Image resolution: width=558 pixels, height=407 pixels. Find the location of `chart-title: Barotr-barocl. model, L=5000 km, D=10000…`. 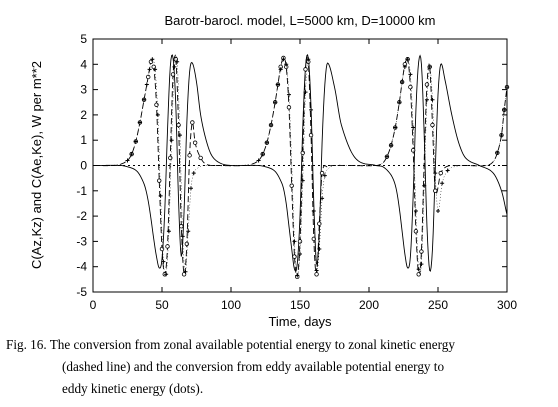

chart-title: Barotr-barocl. model, L=5000 km, D=10000… is located at coordinates (300, 20).